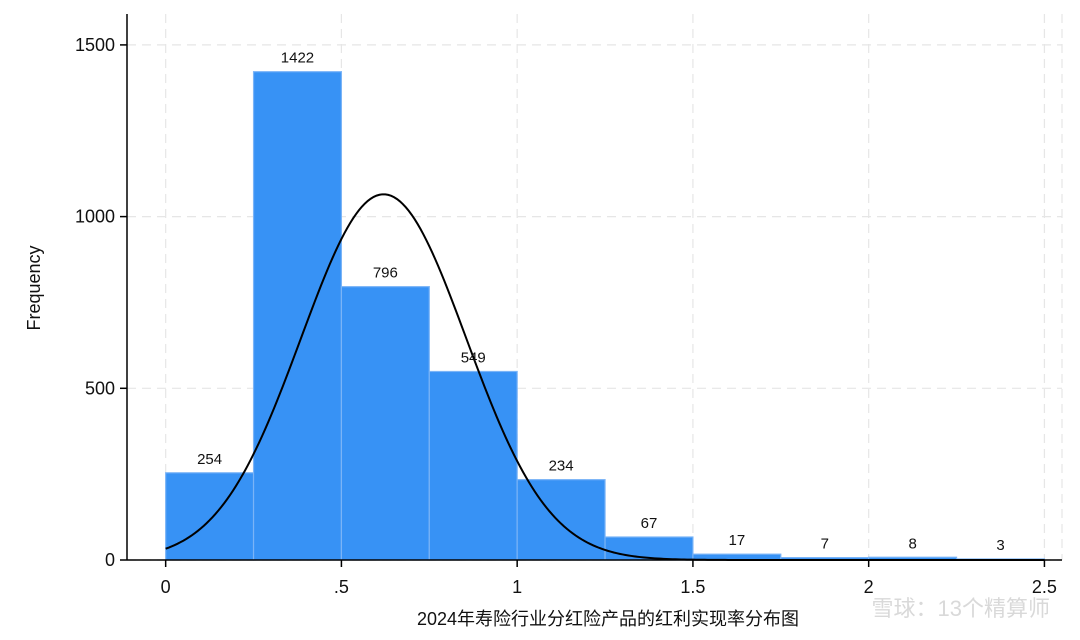 Image resolution: width=1080 pixels, height=640 pixels. Describe the element at coordinates (737, 540) in the screenshot. I see `bar-label-6: 17` at that location.